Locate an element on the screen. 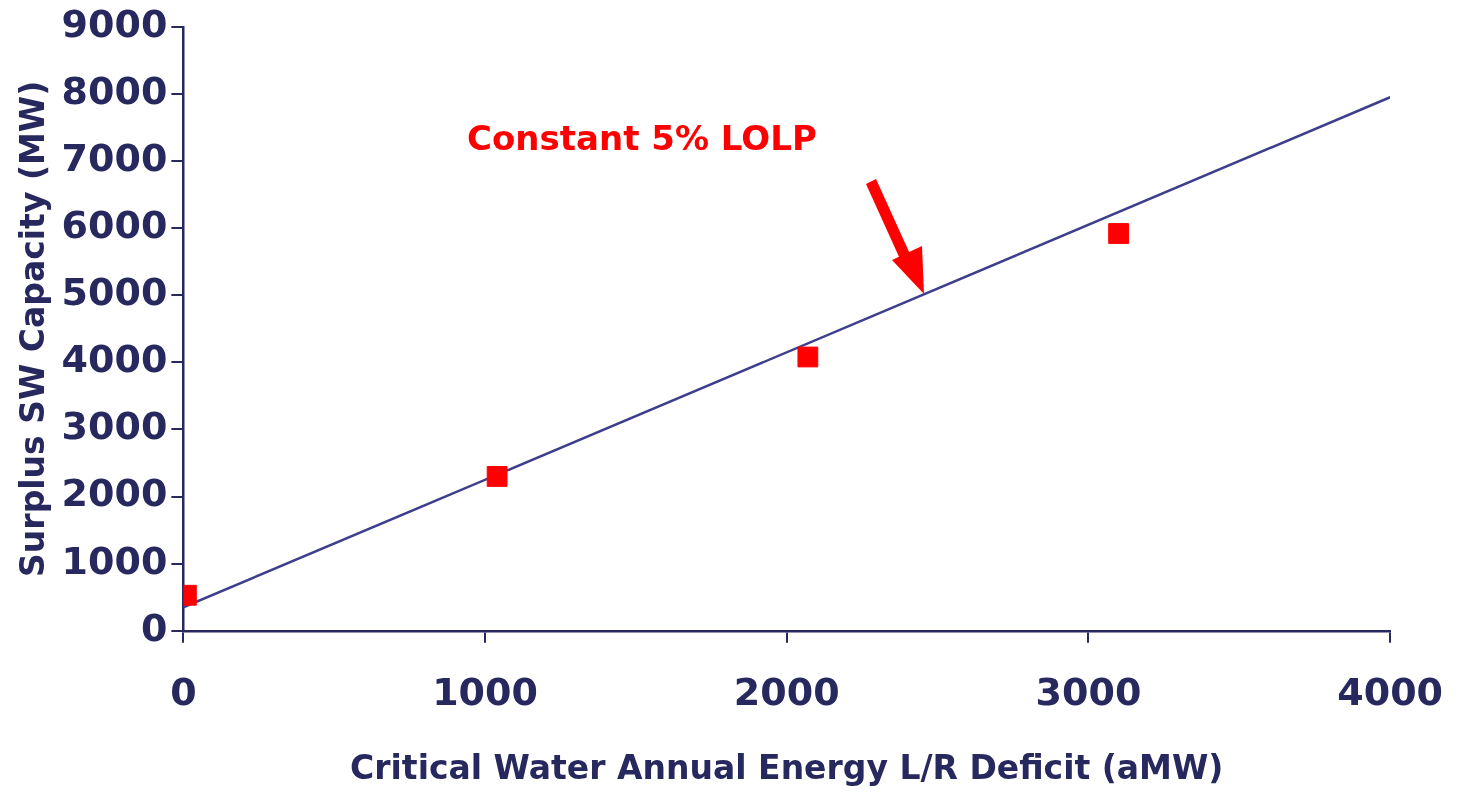 This screenshot has width=1473, height=805. x-tick-label: 0 is located at coordinates (183, 692).